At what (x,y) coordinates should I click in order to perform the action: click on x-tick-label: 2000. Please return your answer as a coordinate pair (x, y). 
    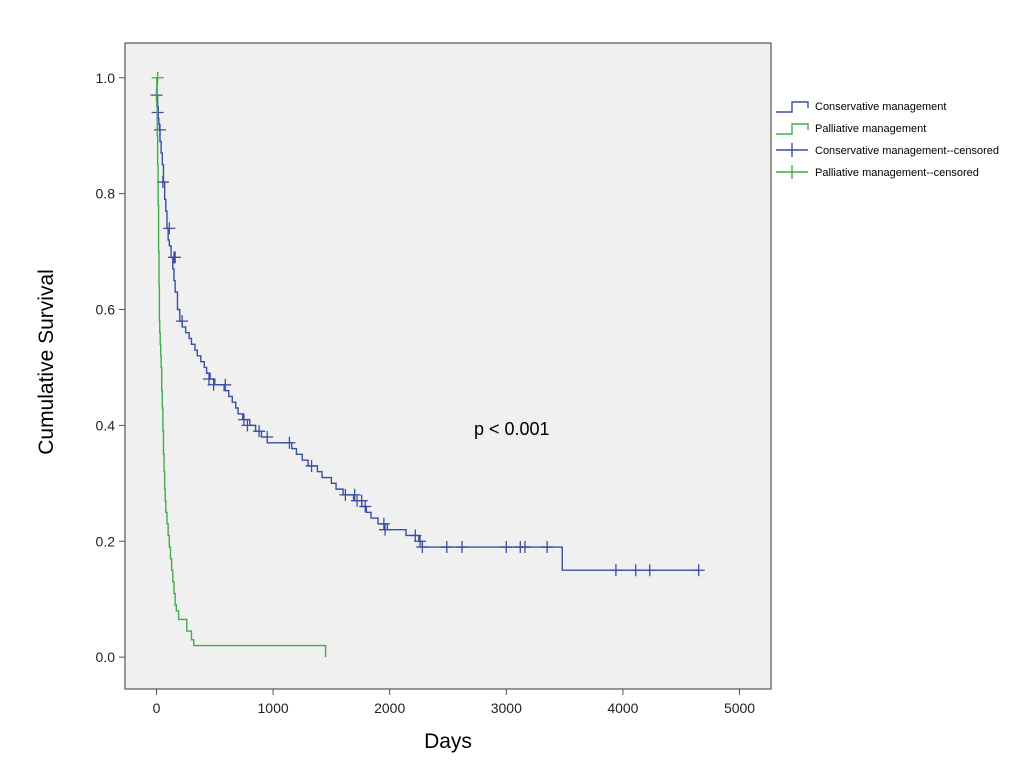
    Looking at the image, I should click on (389, 708).